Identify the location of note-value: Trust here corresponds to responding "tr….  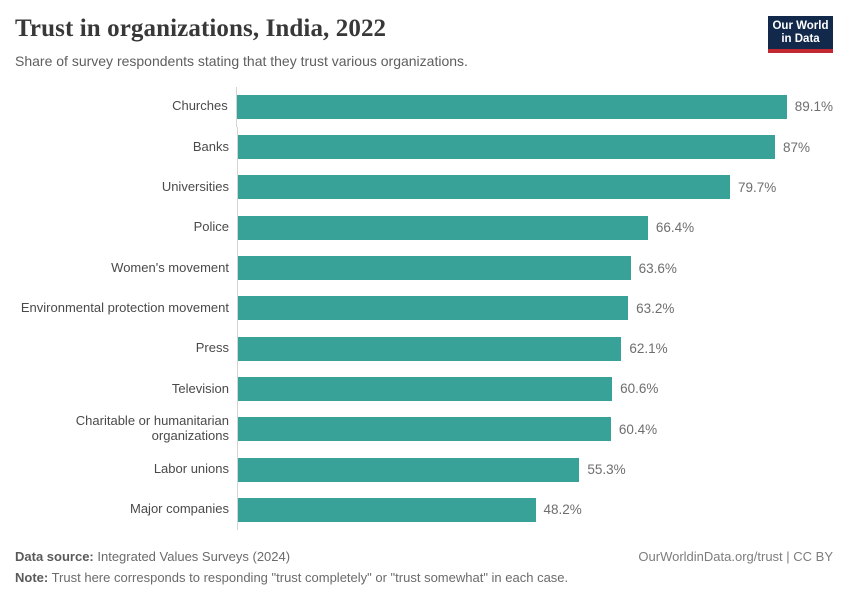
(308, 577).